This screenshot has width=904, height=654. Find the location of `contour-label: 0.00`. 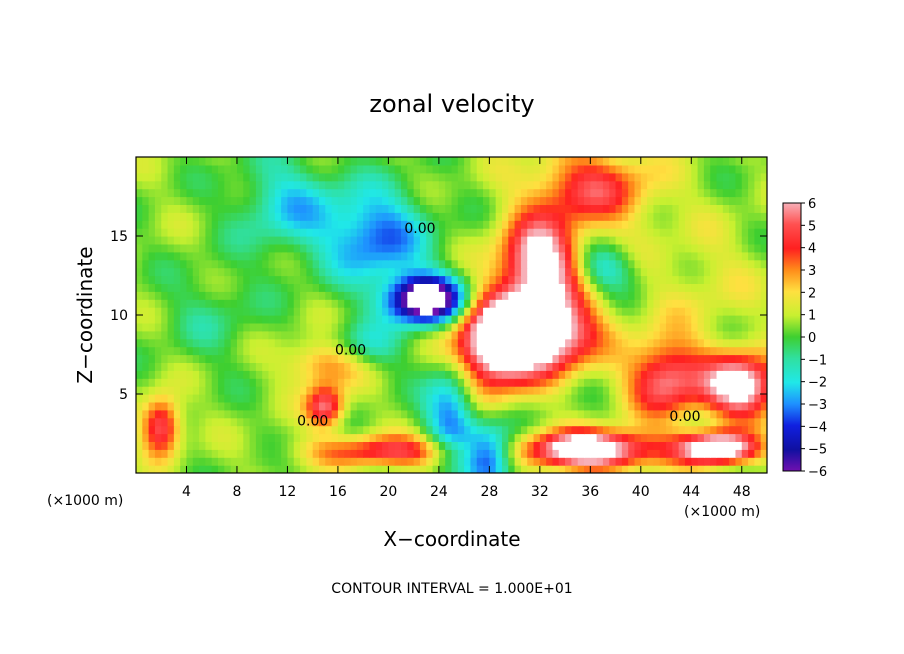

contour-label: 0.00 is located at coordinates (684, 417).